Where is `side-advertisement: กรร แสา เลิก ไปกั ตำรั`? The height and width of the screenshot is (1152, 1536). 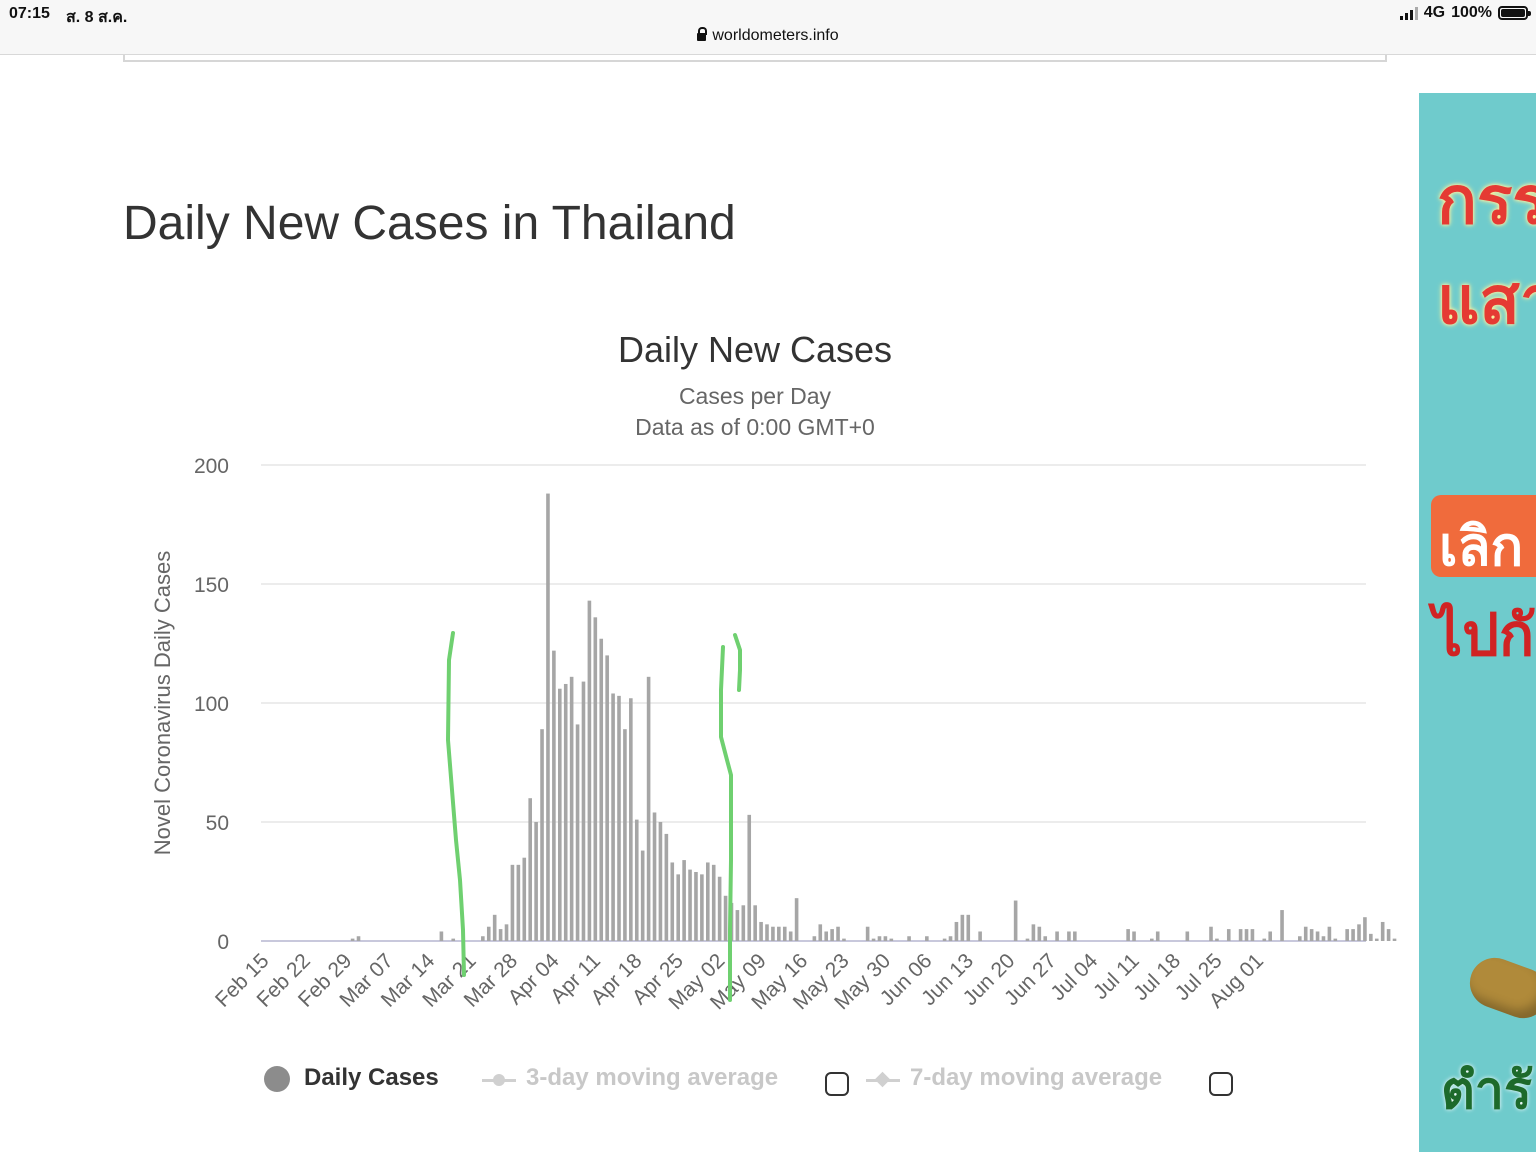 side-advertisement: กรร แสา เลิก ไปกั ตำรั is located at coordinates (1477, 622).